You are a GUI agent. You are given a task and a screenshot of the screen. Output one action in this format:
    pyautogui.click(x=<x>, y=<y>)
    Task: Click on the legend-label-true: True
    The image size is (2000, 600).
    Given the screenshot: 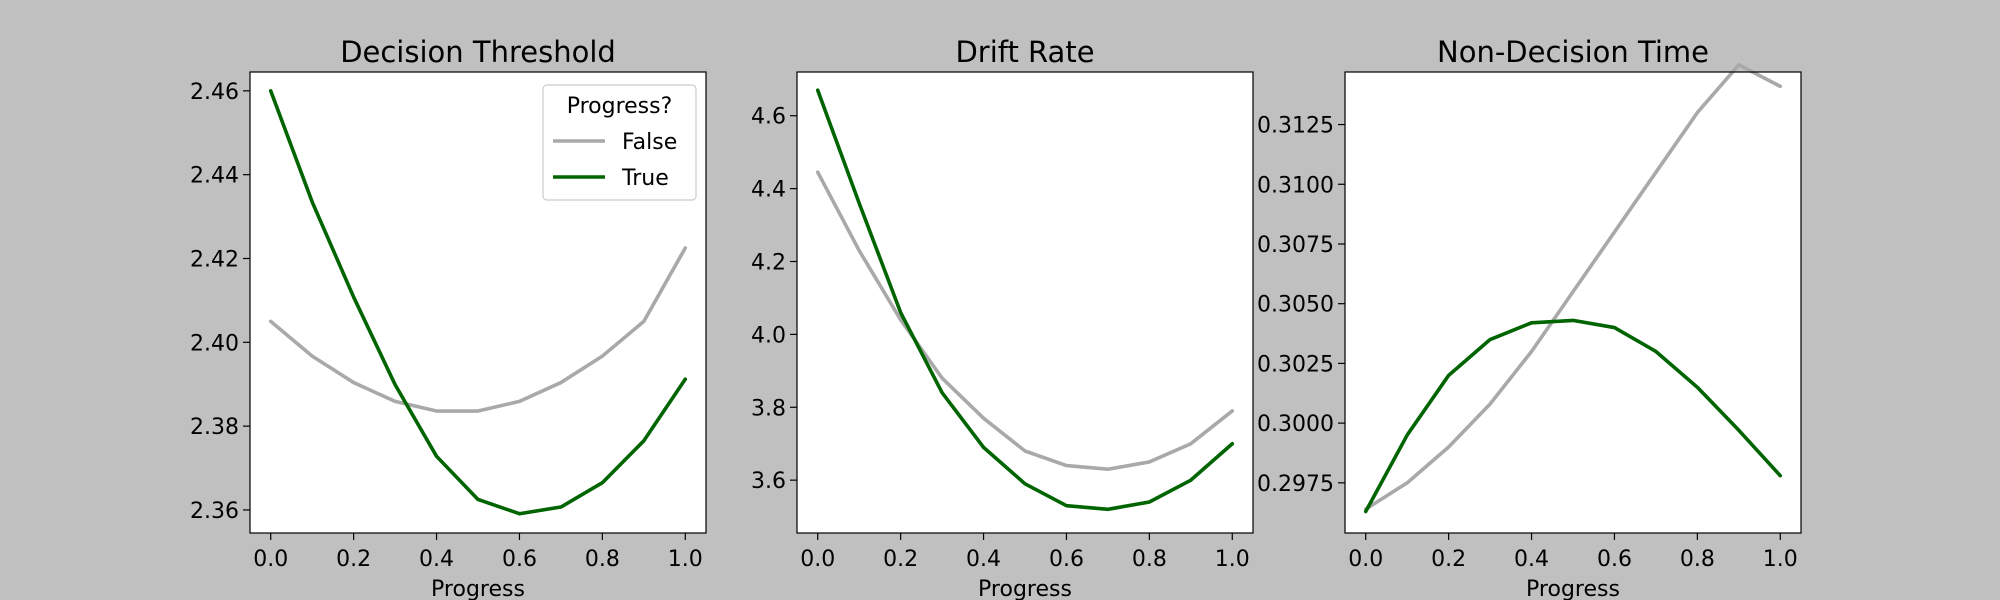 What is the action you would take?
    pyautogui.click(x=645, y=178)
    